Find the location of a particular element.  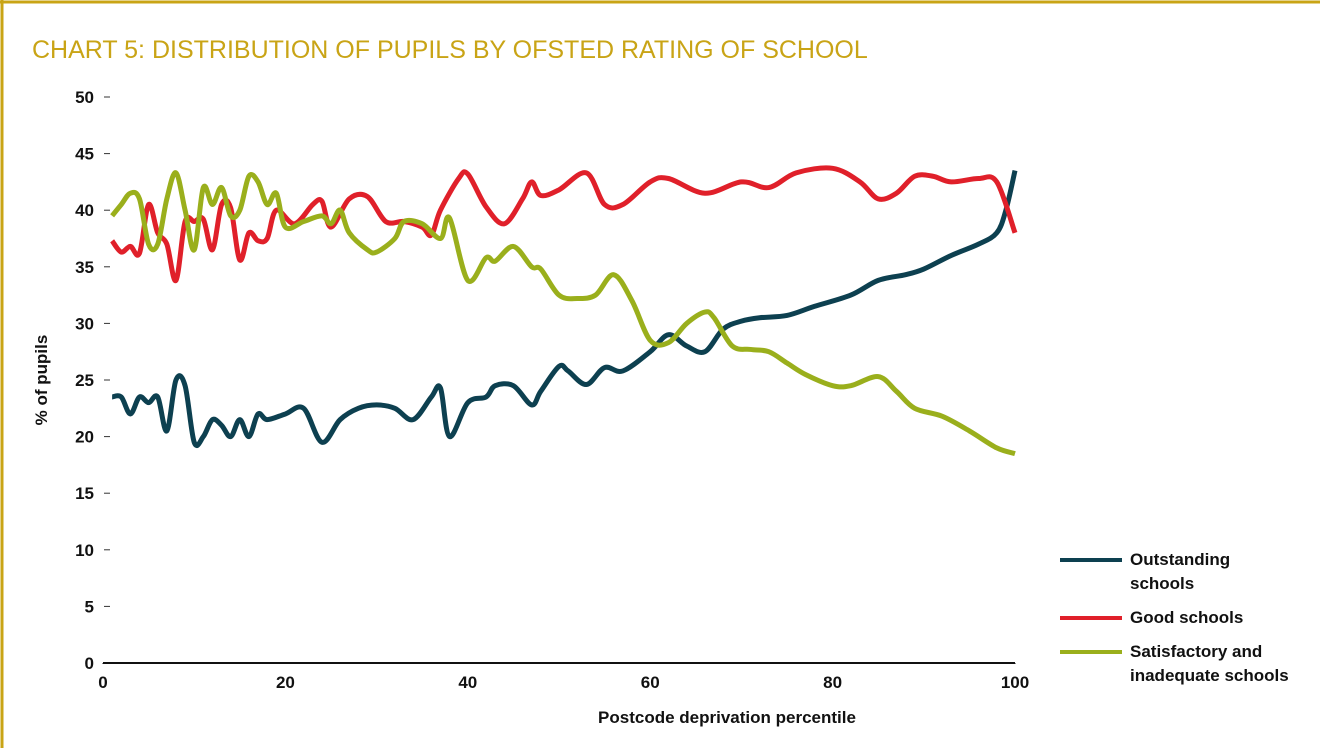

legend-item: Satisfactory and inadequate schools is located at coordinates (1185, 664).